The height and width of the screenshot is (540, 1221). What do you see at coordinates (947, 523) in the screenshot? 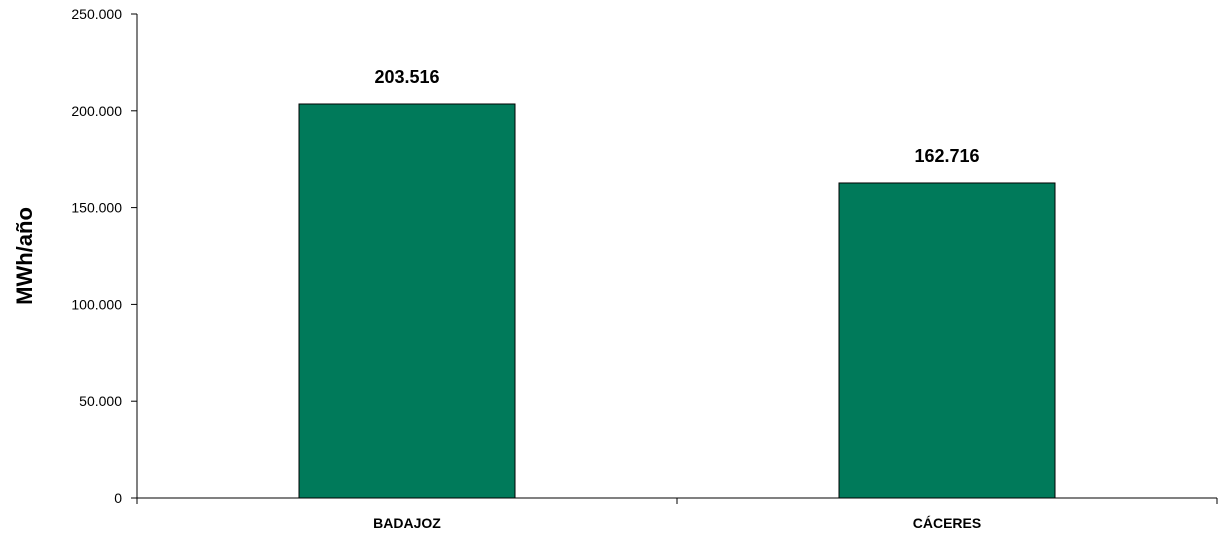
I see `x-tick-label: CÁCERES` at bounding box center [947, 523].